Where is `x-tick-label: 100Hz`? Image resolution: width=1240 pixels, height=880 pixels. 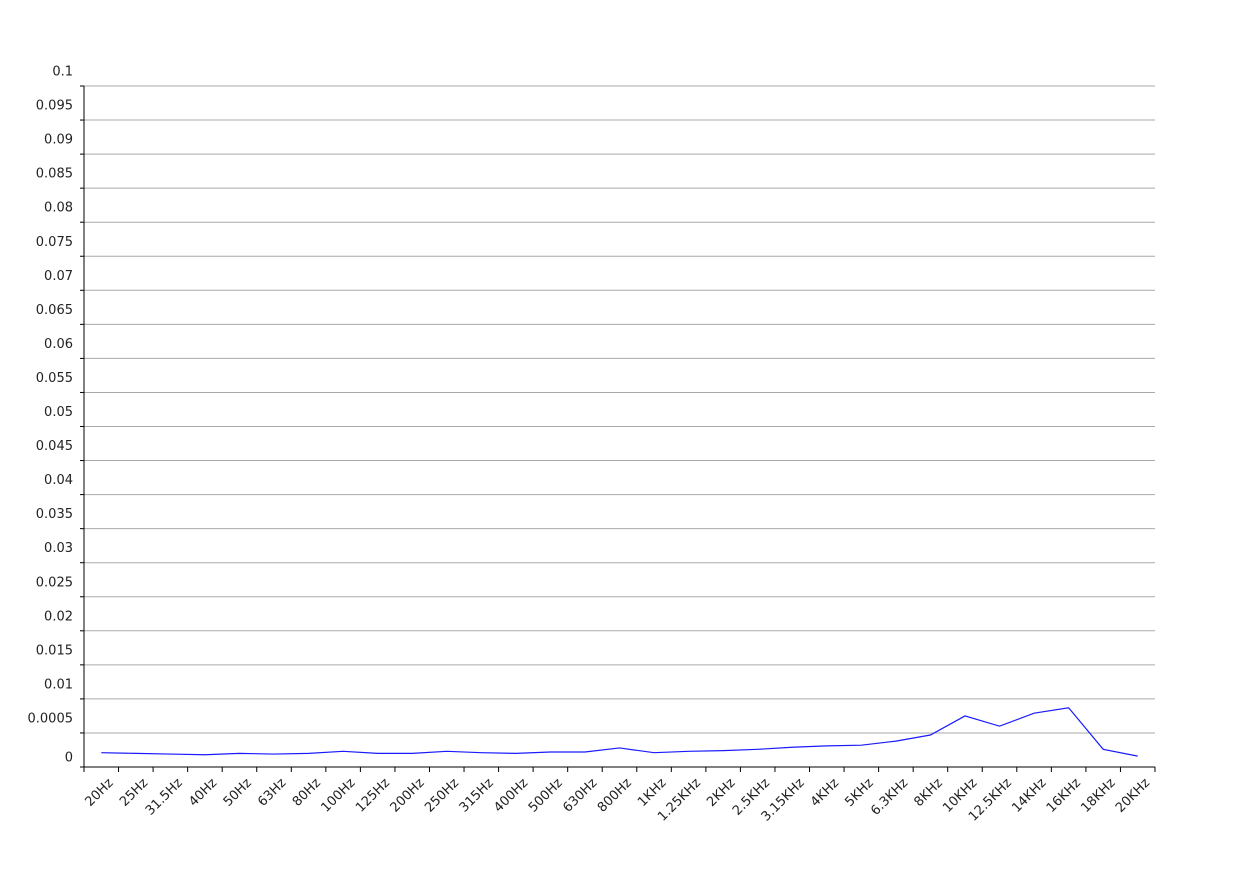 x-tick-label: 100Hz is located at coordinates (339, 796).